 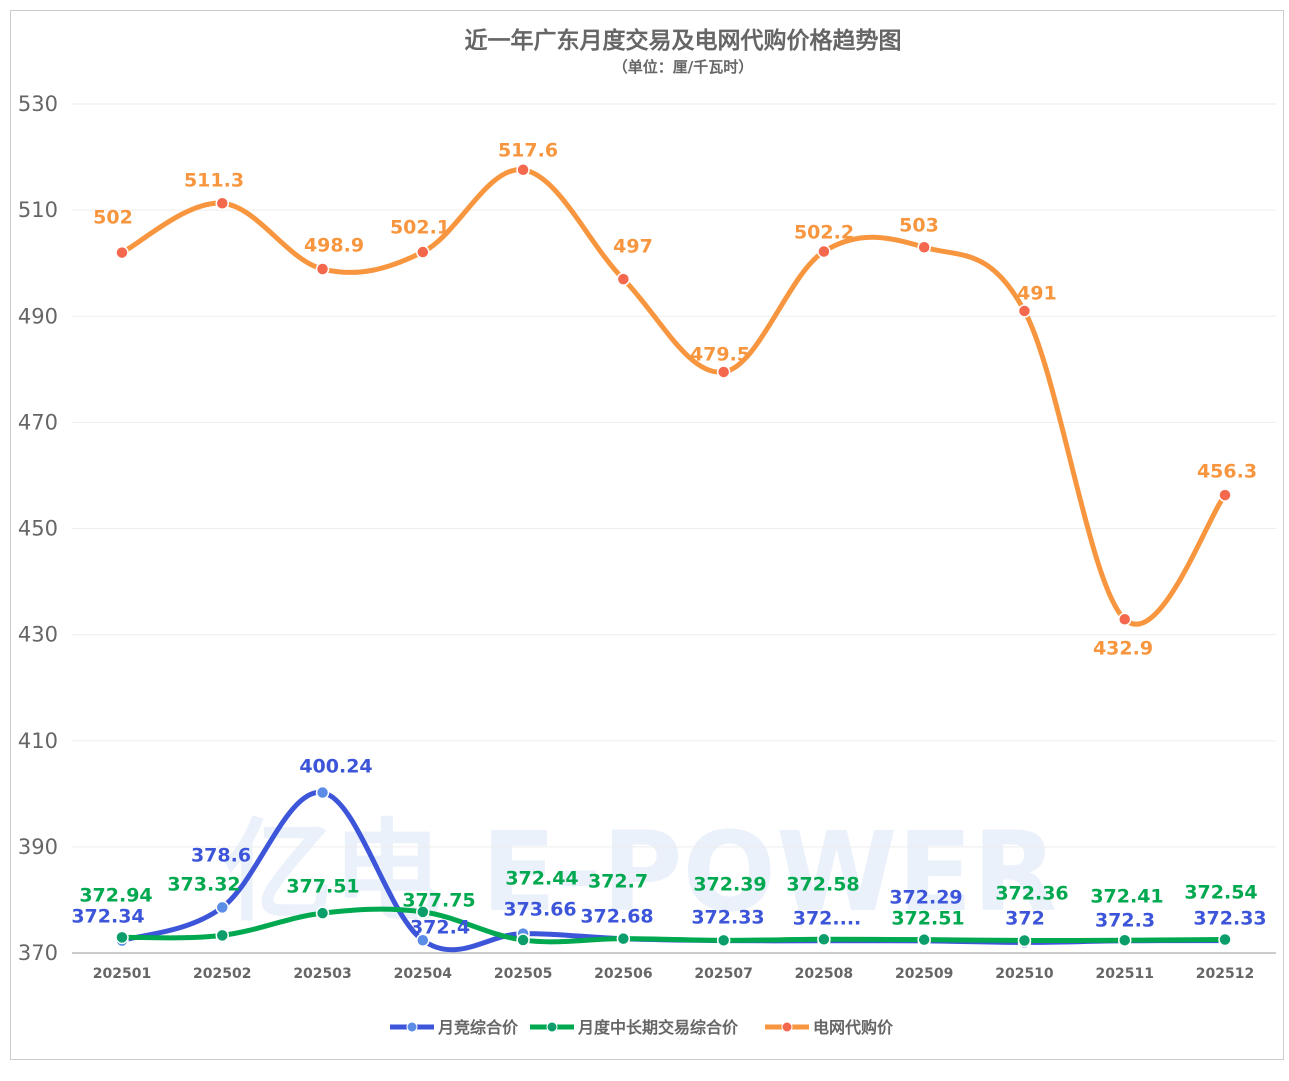 I want to click on x-tick-label: 202502, so click(x=222, y=974).